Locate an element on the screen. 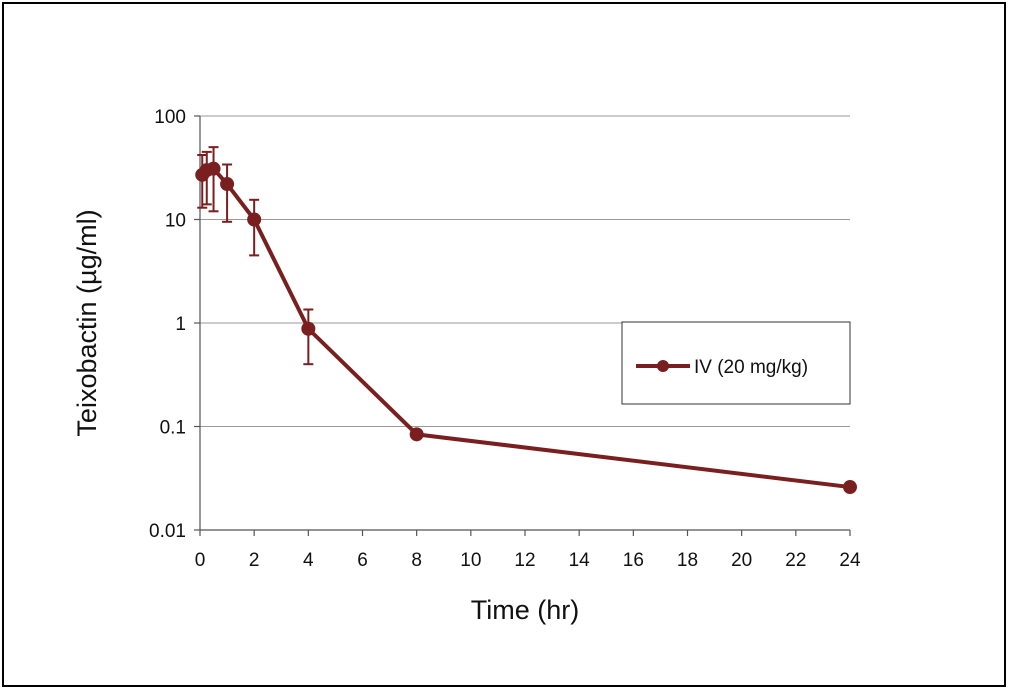 The width and height of the screenshot is (1012, 693). x-tick-label: 16 is located at coordinates (633, 560).